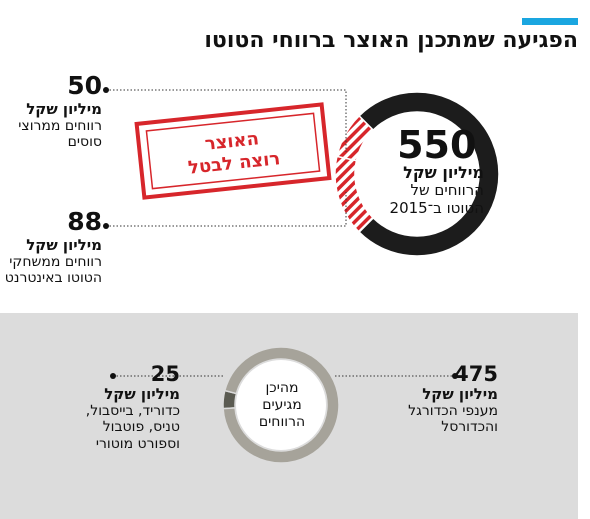  I want to click on label-horse-racing: 50 מיליון שקל רווחים ממרוצי סוסים, so click(60, 111).